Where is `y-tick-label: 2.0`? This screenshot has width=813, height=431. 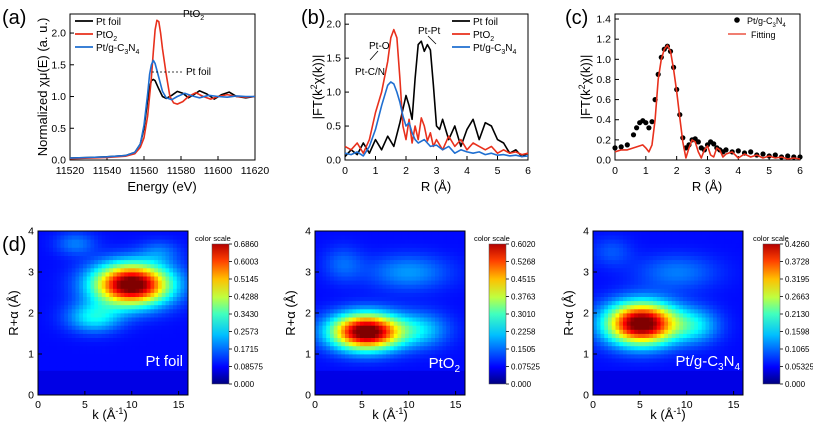
y-tick-label: 2.0 is located at coordinates (333, 25).